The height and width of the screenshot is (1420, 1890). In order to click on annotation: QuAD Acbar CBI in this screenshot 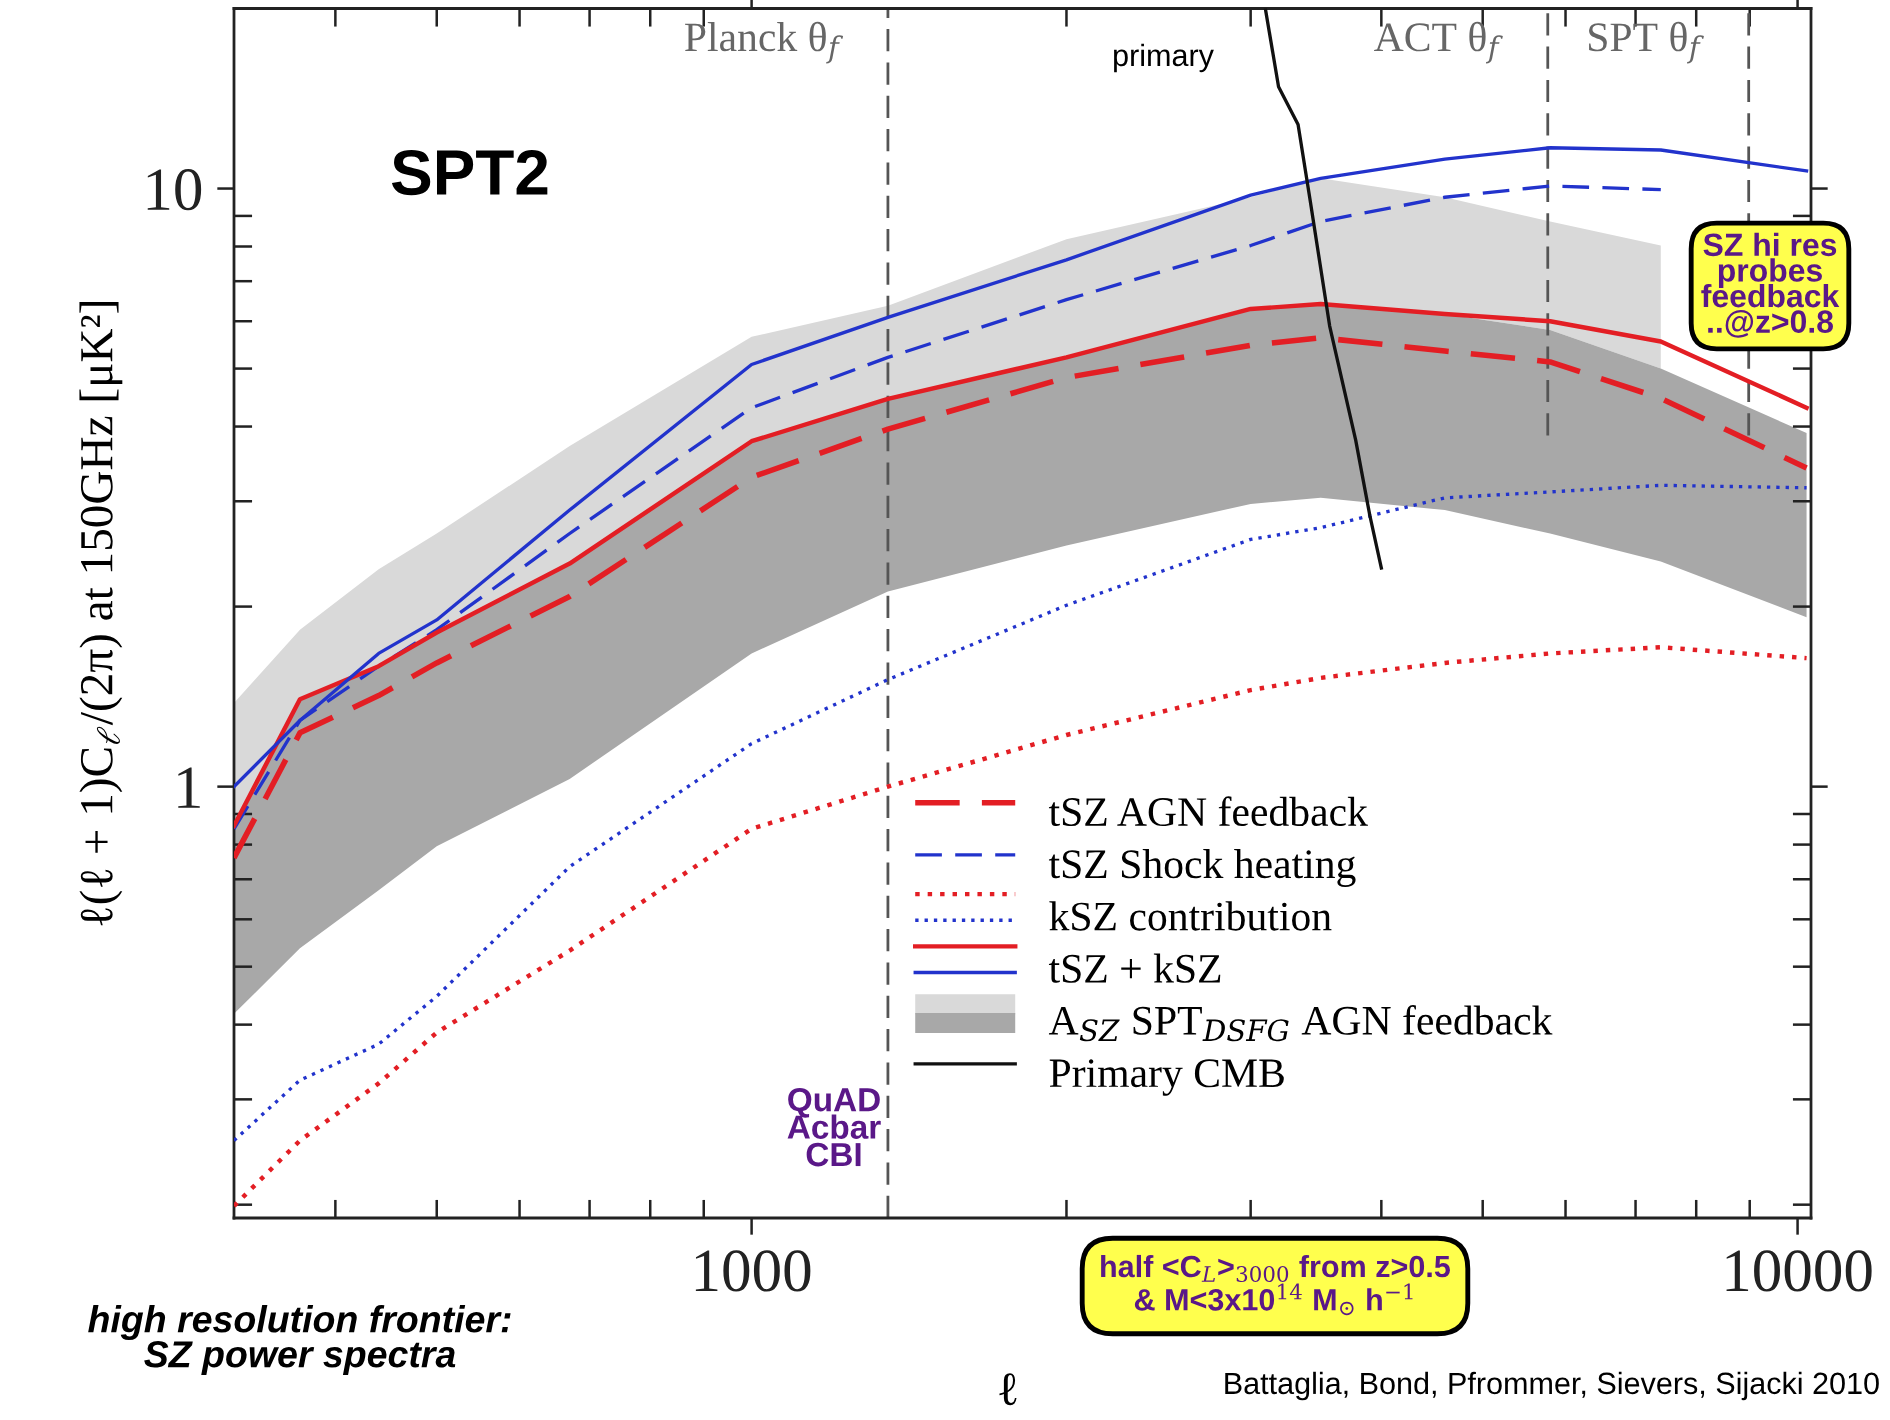, I will do `click(834, 1127)`.